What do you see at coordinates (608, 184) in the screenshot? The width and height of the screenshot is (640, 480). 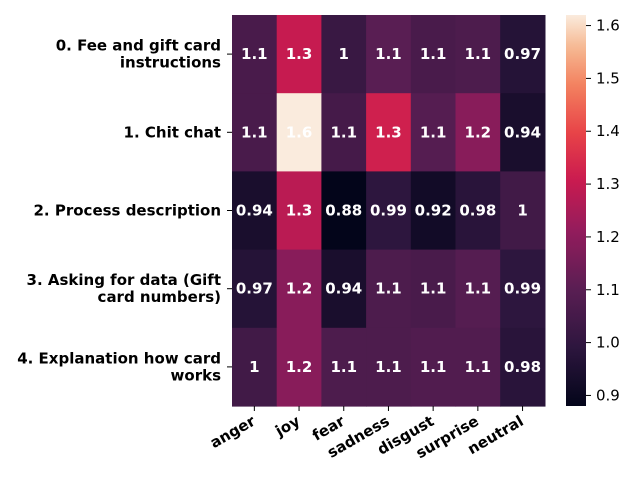 I see `colorbar-tick-label-4: 1.3` at bounding box center [608, 184].